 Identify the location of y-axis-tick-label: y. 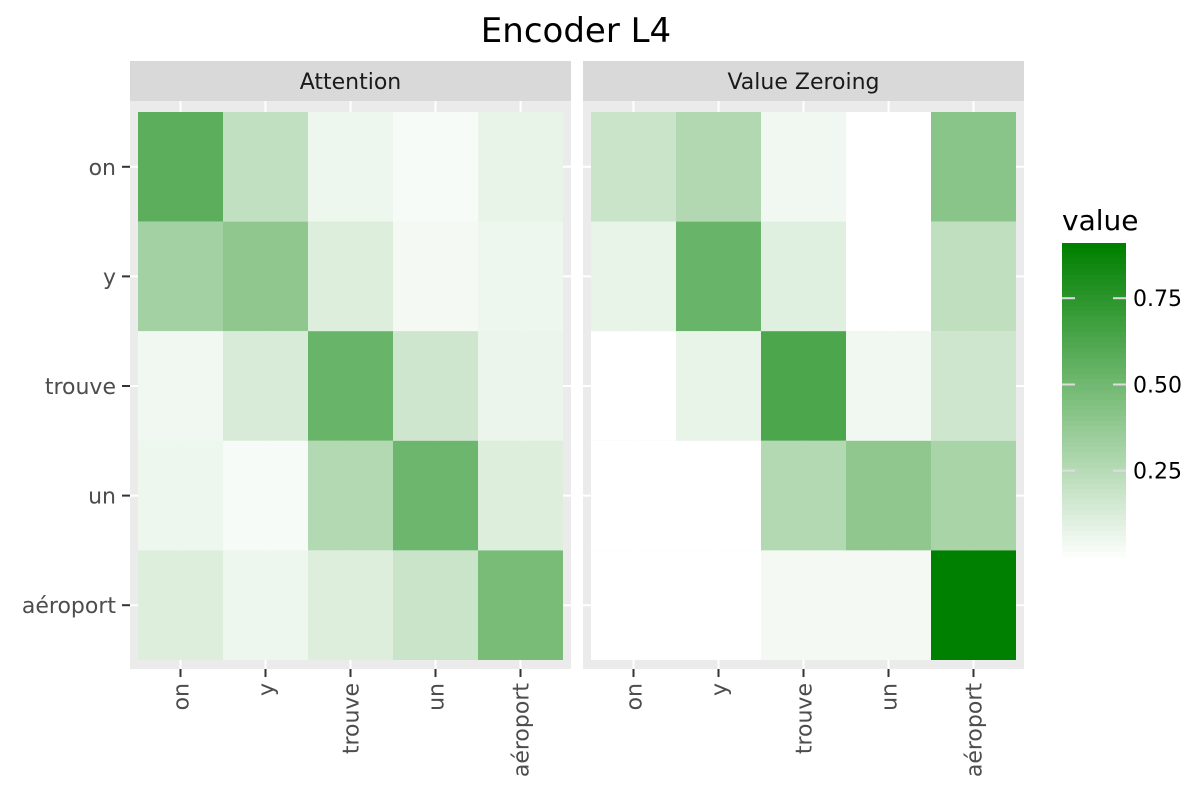
(109, 277).